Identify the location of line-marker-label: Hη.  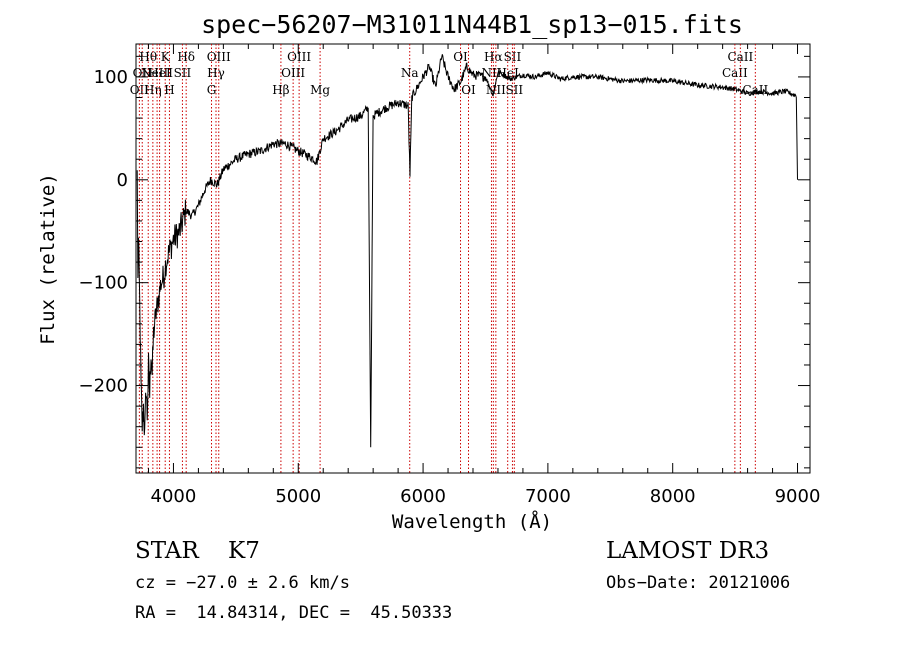
(153, 90).